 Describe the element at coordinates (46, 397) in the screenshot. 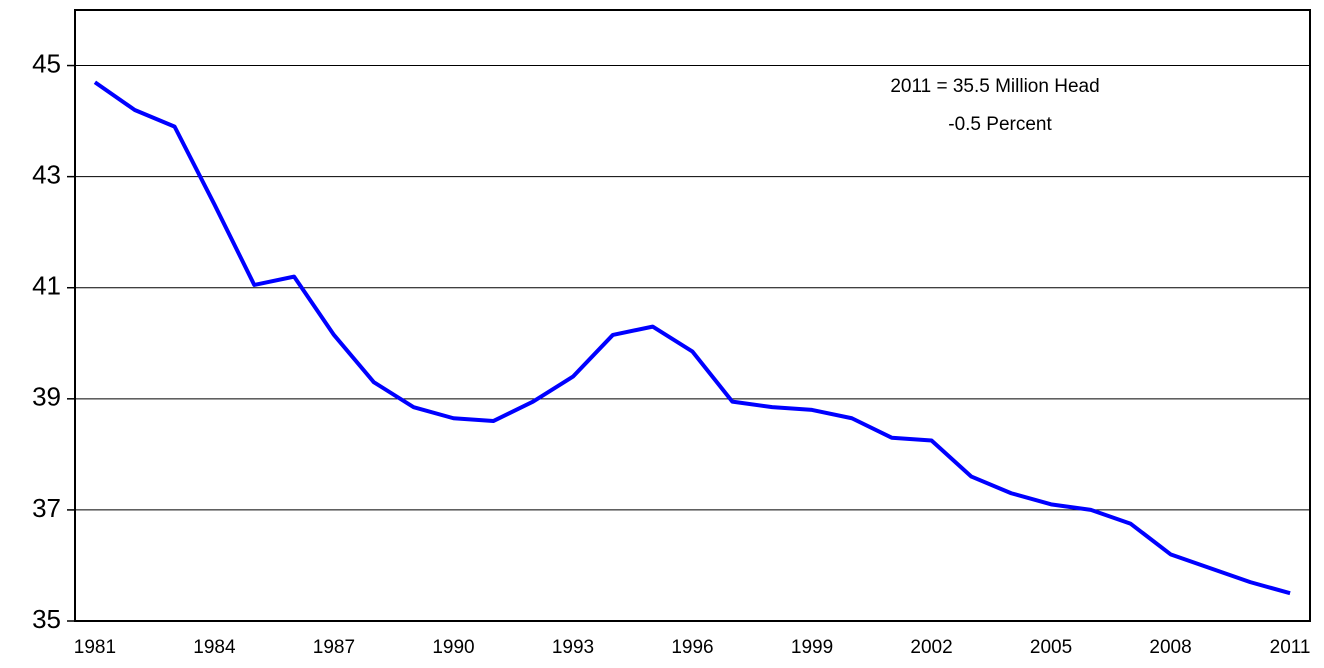

I see `y-tick-label: 39` at that location.